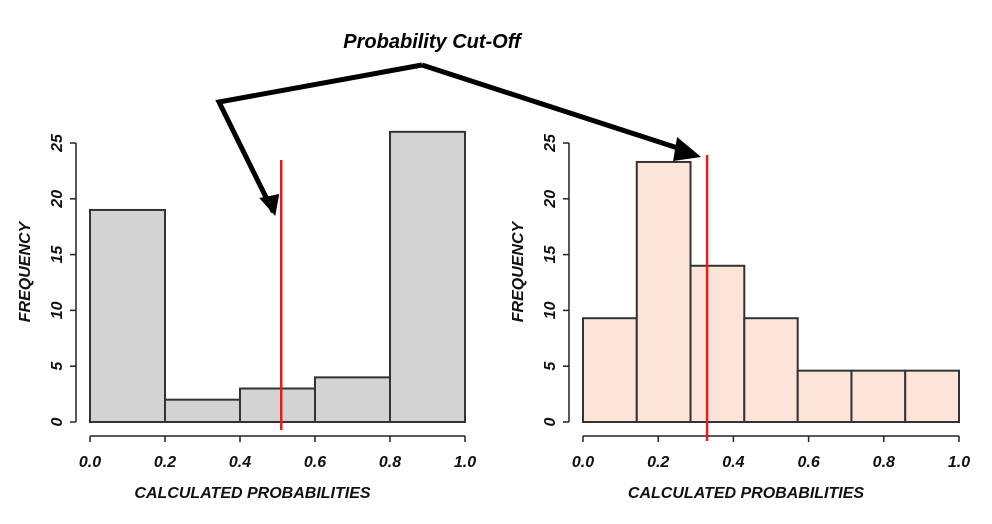  I want to click on arrow-head-right, so click(687, 149).